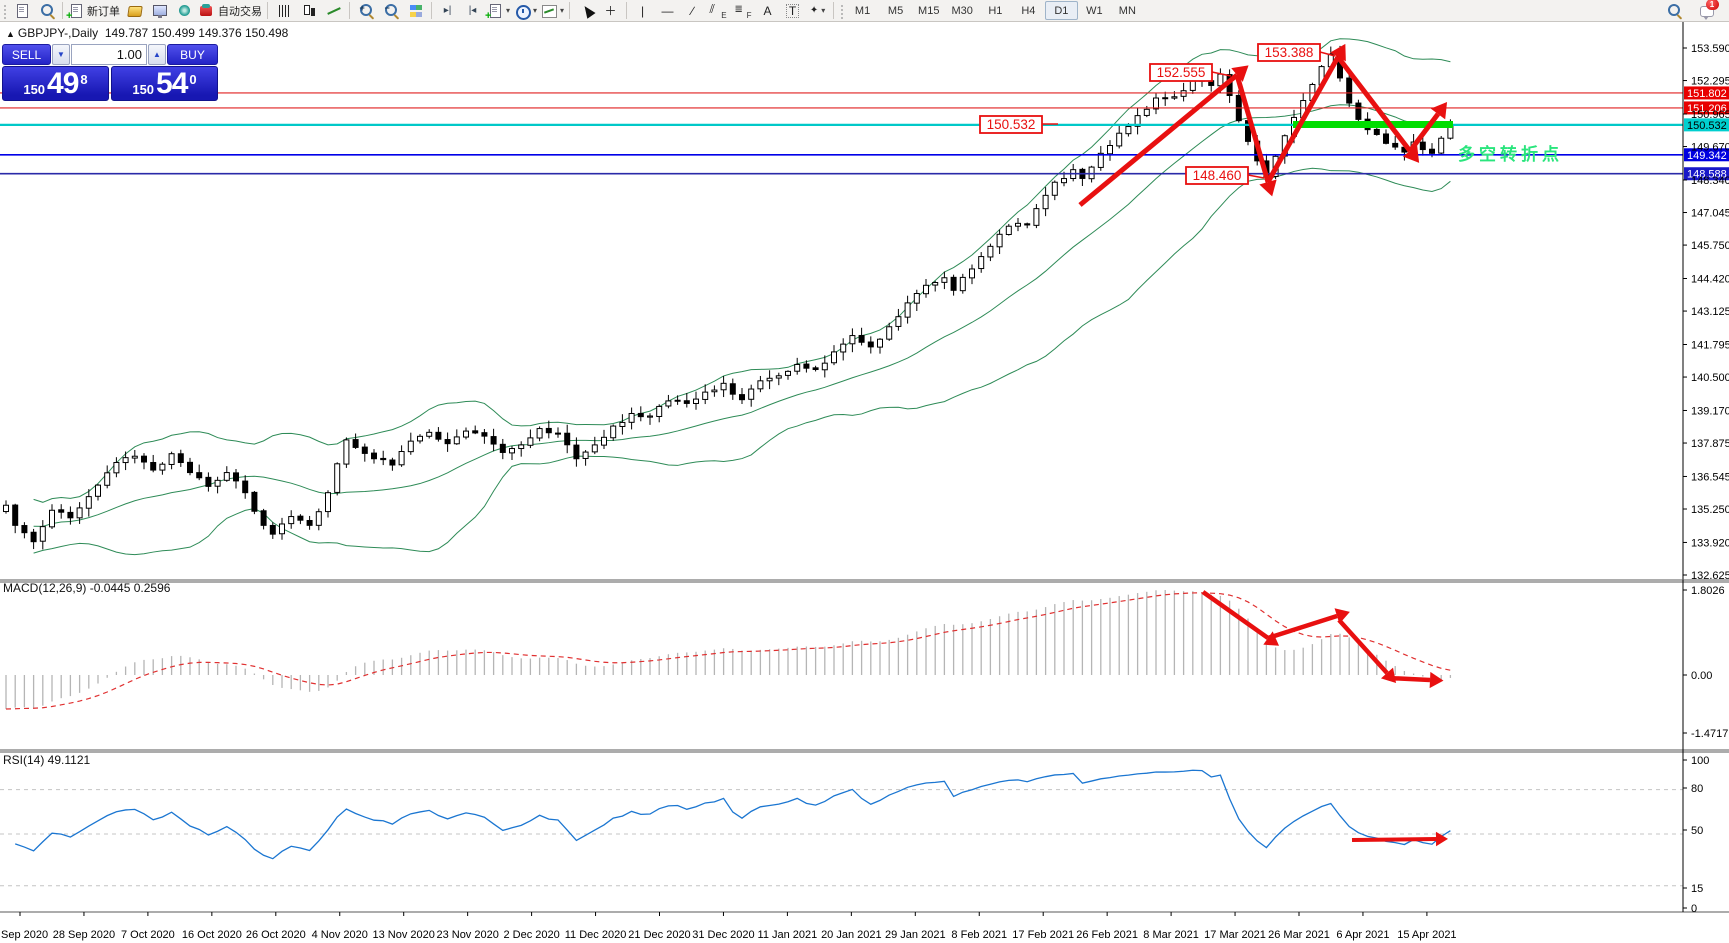 The height and width of the screenshot is (943, 1729). Describe the element at coordinates (692, 10) in the screenshot. I see `trendline-tool-button: ∕` at that location.